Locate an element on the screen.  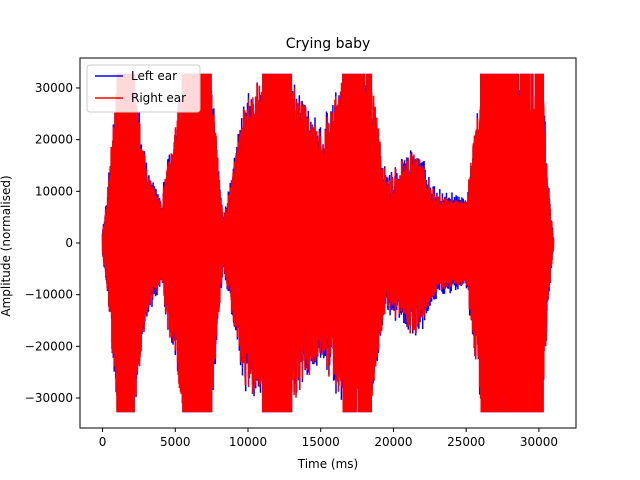
y-axis-label: Amplitude (normalised) is located at coordinates (6, 245).